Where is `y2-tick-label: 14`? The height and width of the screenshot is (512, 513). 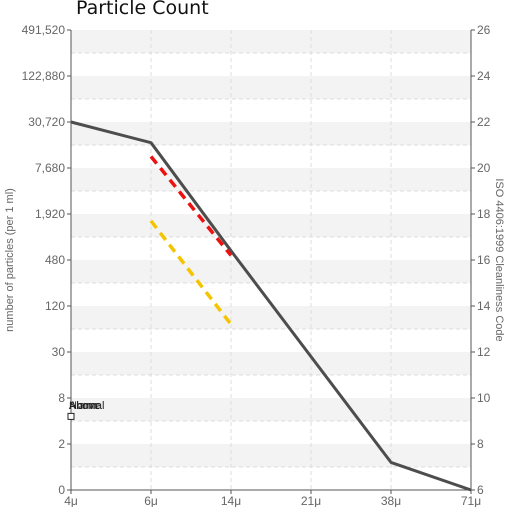
y2-tick-label: 14 is located at coordinates (484, 306).